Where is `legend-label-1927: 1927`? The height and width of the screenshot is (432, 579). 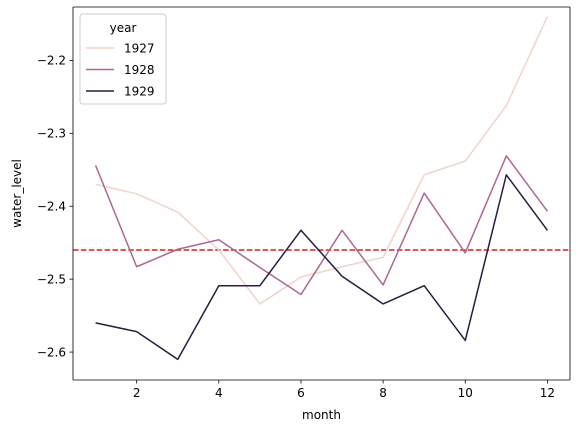
legend-label-1927: 1927 is located at coordinates (139, 48).